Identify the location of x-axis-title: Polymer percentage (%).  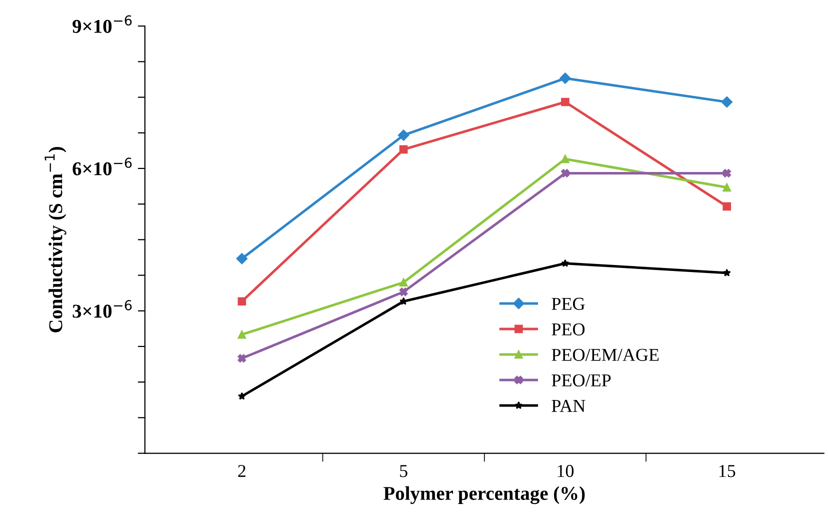
(484, 495).